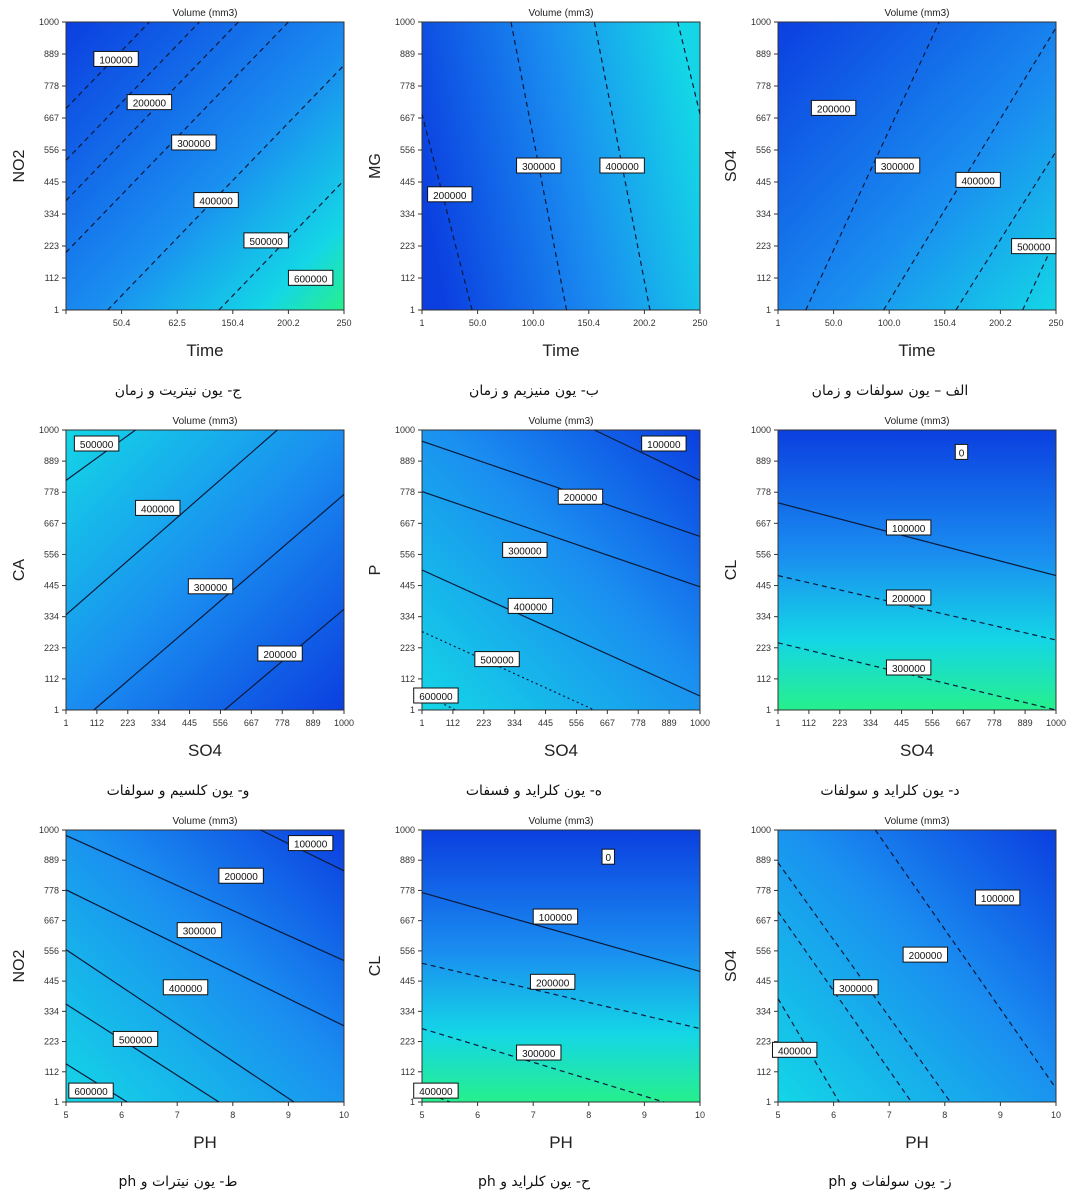 This screenshot has width=1068, height=1201. I want to click on panel-caption: ط- یون نیترات و ph, so click(178, 1182).